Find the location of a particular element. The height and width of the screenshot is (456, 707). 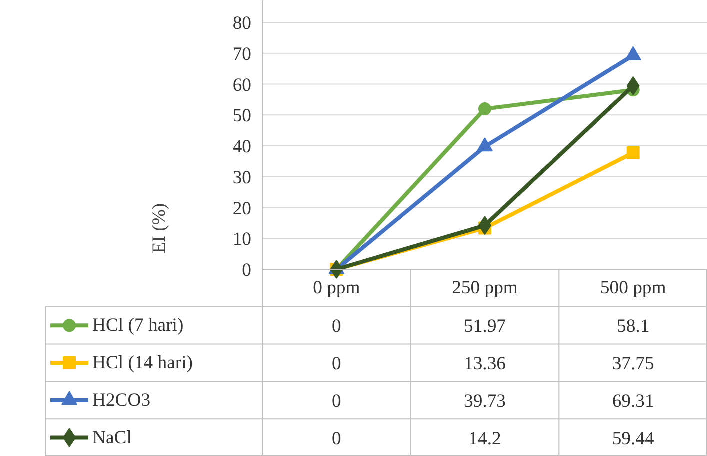

y-tick-label: 30 is located at coordinates (242, 177).